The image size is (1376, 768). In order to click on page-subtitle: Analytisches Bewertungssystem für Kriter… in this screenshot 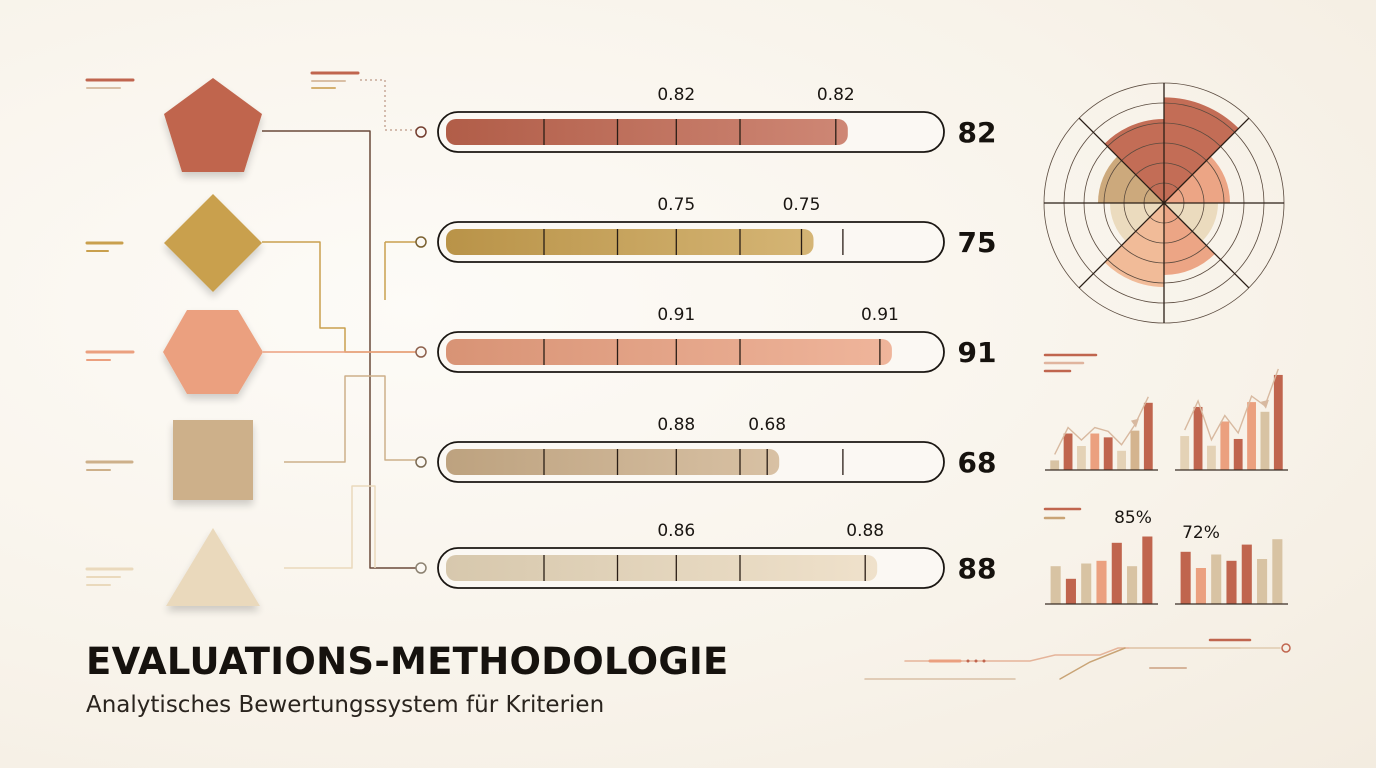, I will do `click(345, 705)`.